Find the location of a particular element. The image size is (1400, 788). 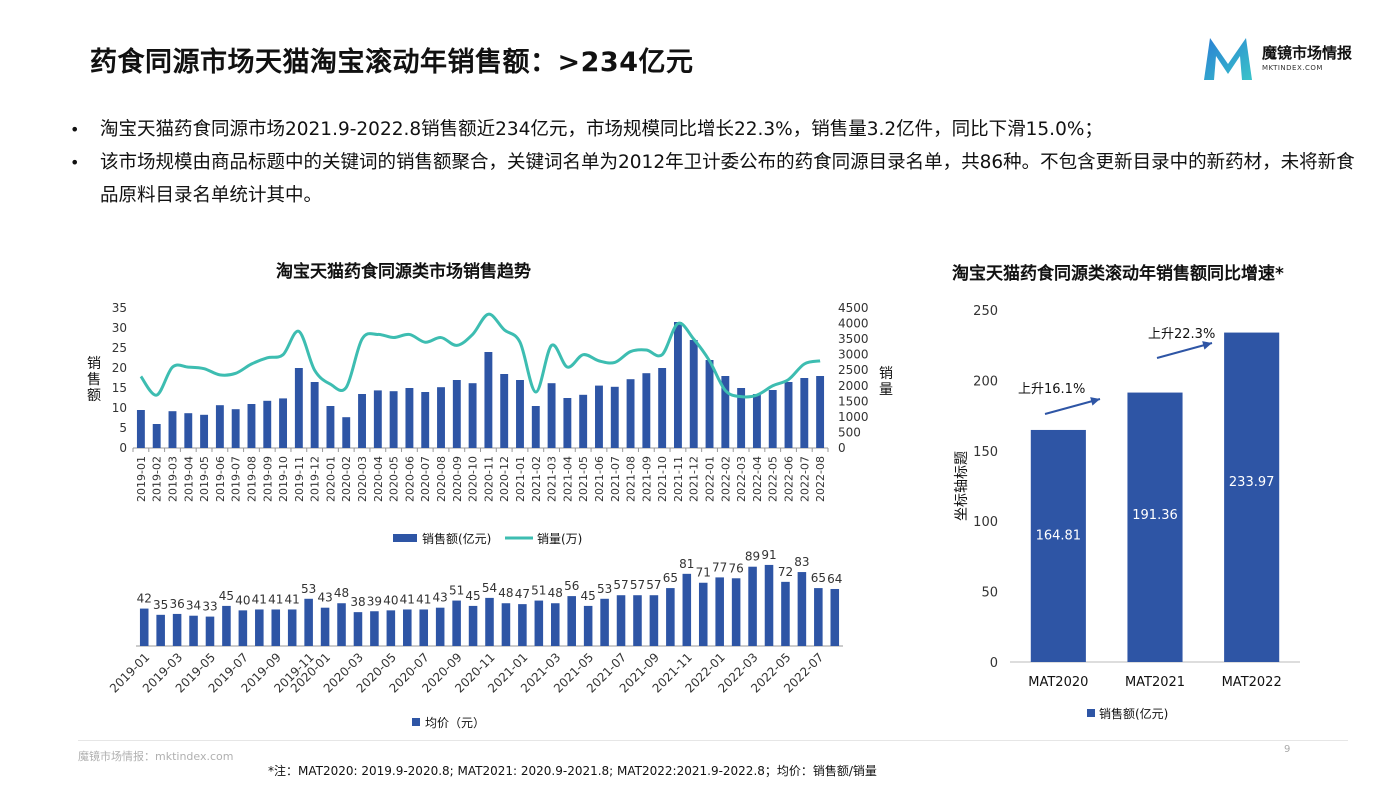

x-tick-label: MAT2021 is located at coordinates (1155, 682).